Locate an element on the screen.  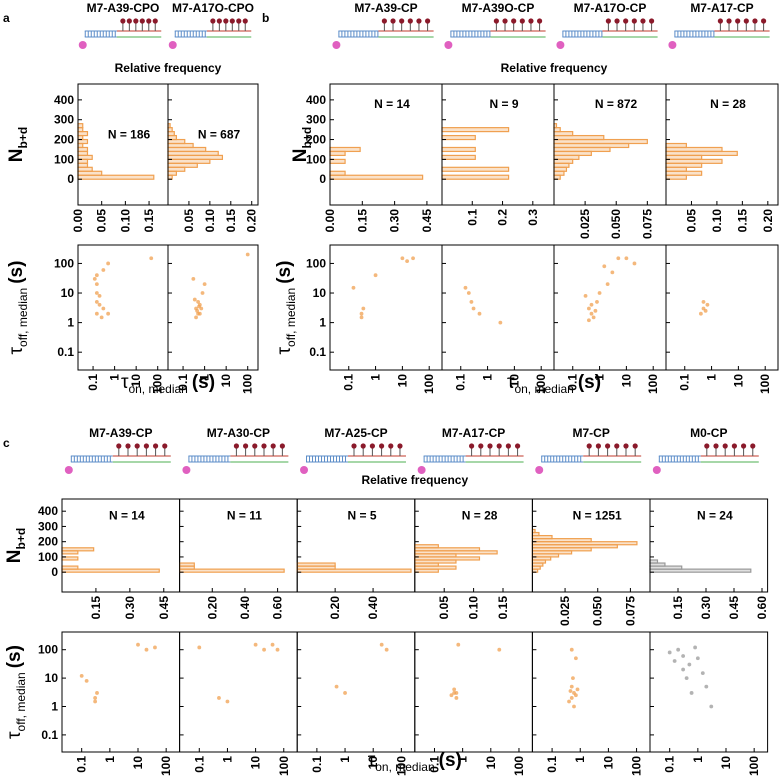
x-tick-label: 0.10 is located at coordinates (717, 221).